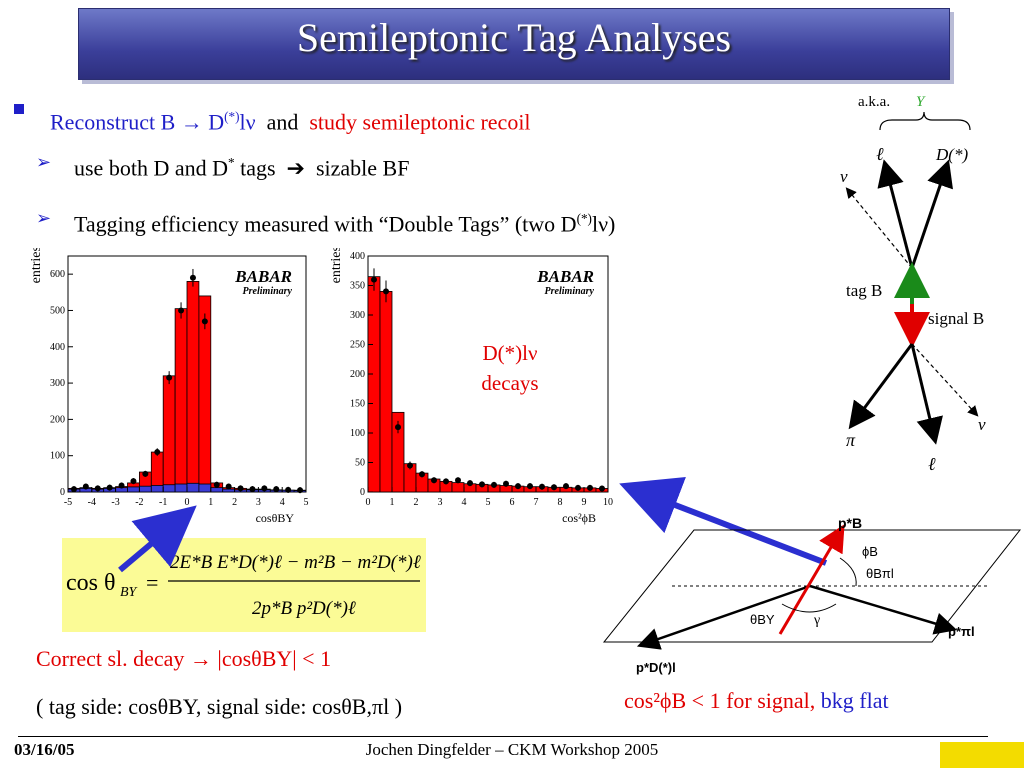  What do you see at coordinates (816, 620) in the screenshot?
I see `gamma-label: γ` at bounding box center [816, 620].